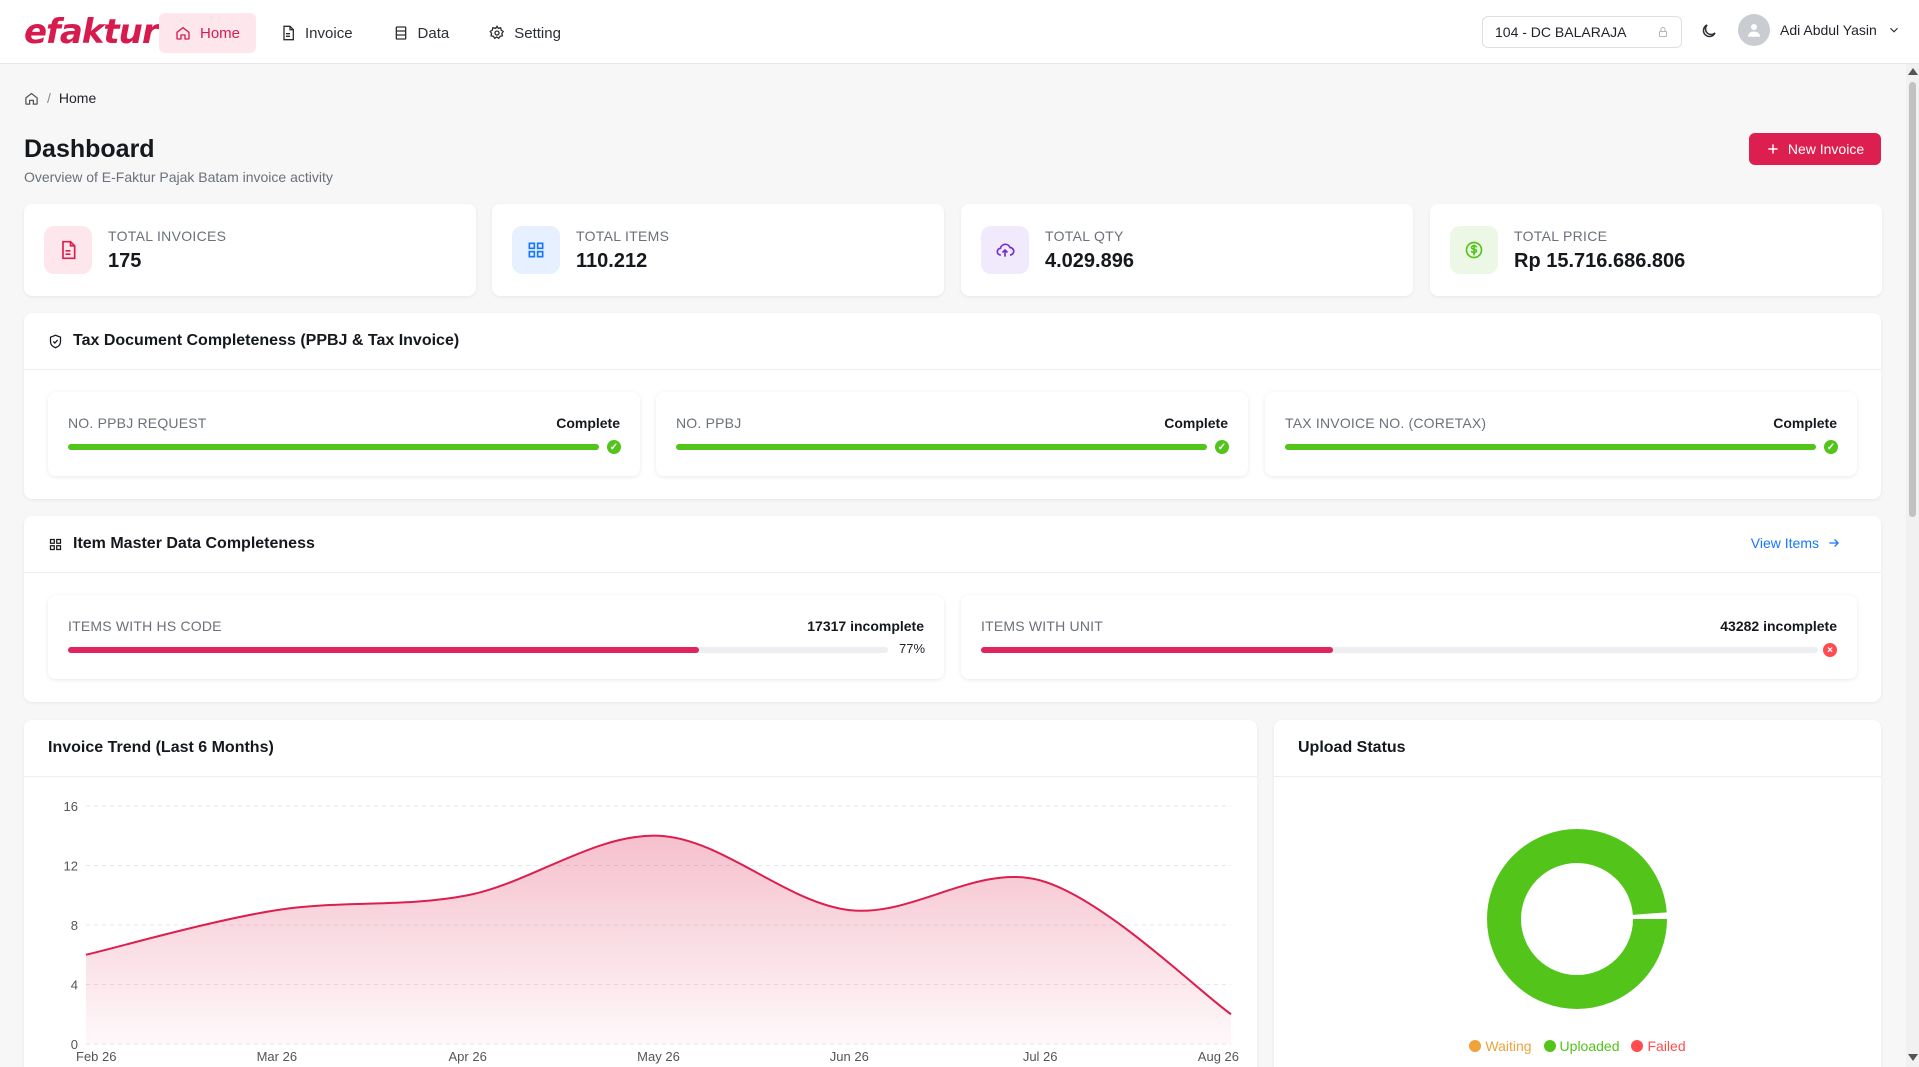 The width and height of the screenshot is (1919, 1067). What do you see at coordinates (125, 261) in the screenshot?
I see `stat-value: 175` at bounding box center [125, 261].